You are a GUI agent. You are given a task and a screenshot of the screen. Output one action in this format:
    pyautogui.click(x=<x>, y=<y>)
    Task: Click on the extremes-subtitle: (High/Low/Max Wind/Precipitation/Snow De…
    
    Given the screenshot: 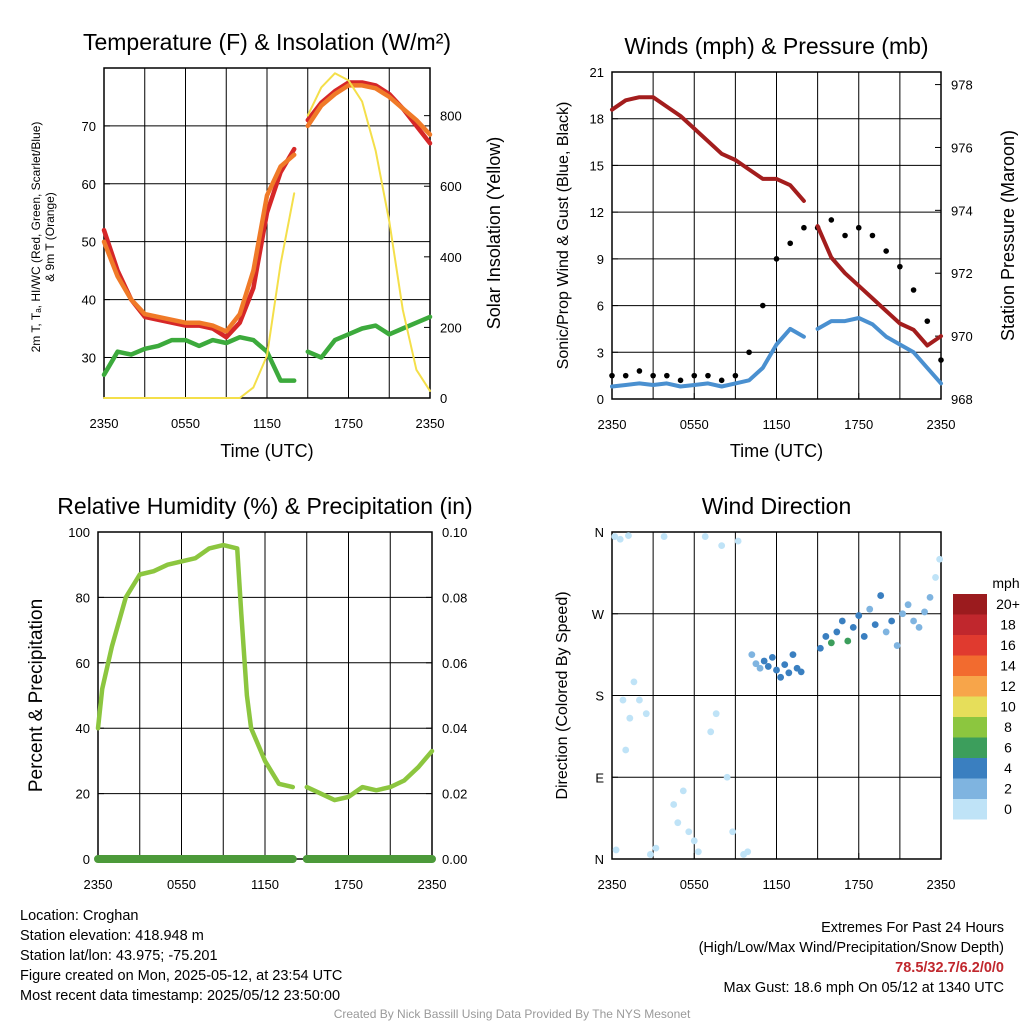 What is the action you would take?
    pyautogui.click(x=851, y=948)
    